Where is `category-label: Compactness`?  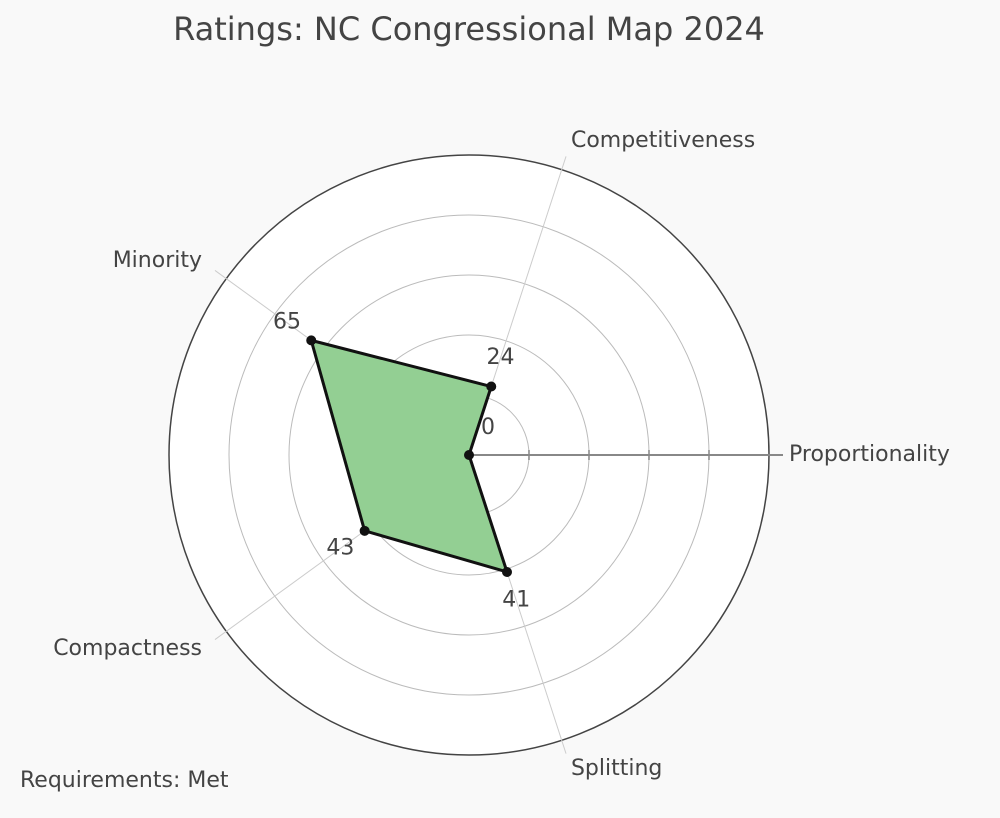 category-label: Compactness is located at coordinates (127, 648).